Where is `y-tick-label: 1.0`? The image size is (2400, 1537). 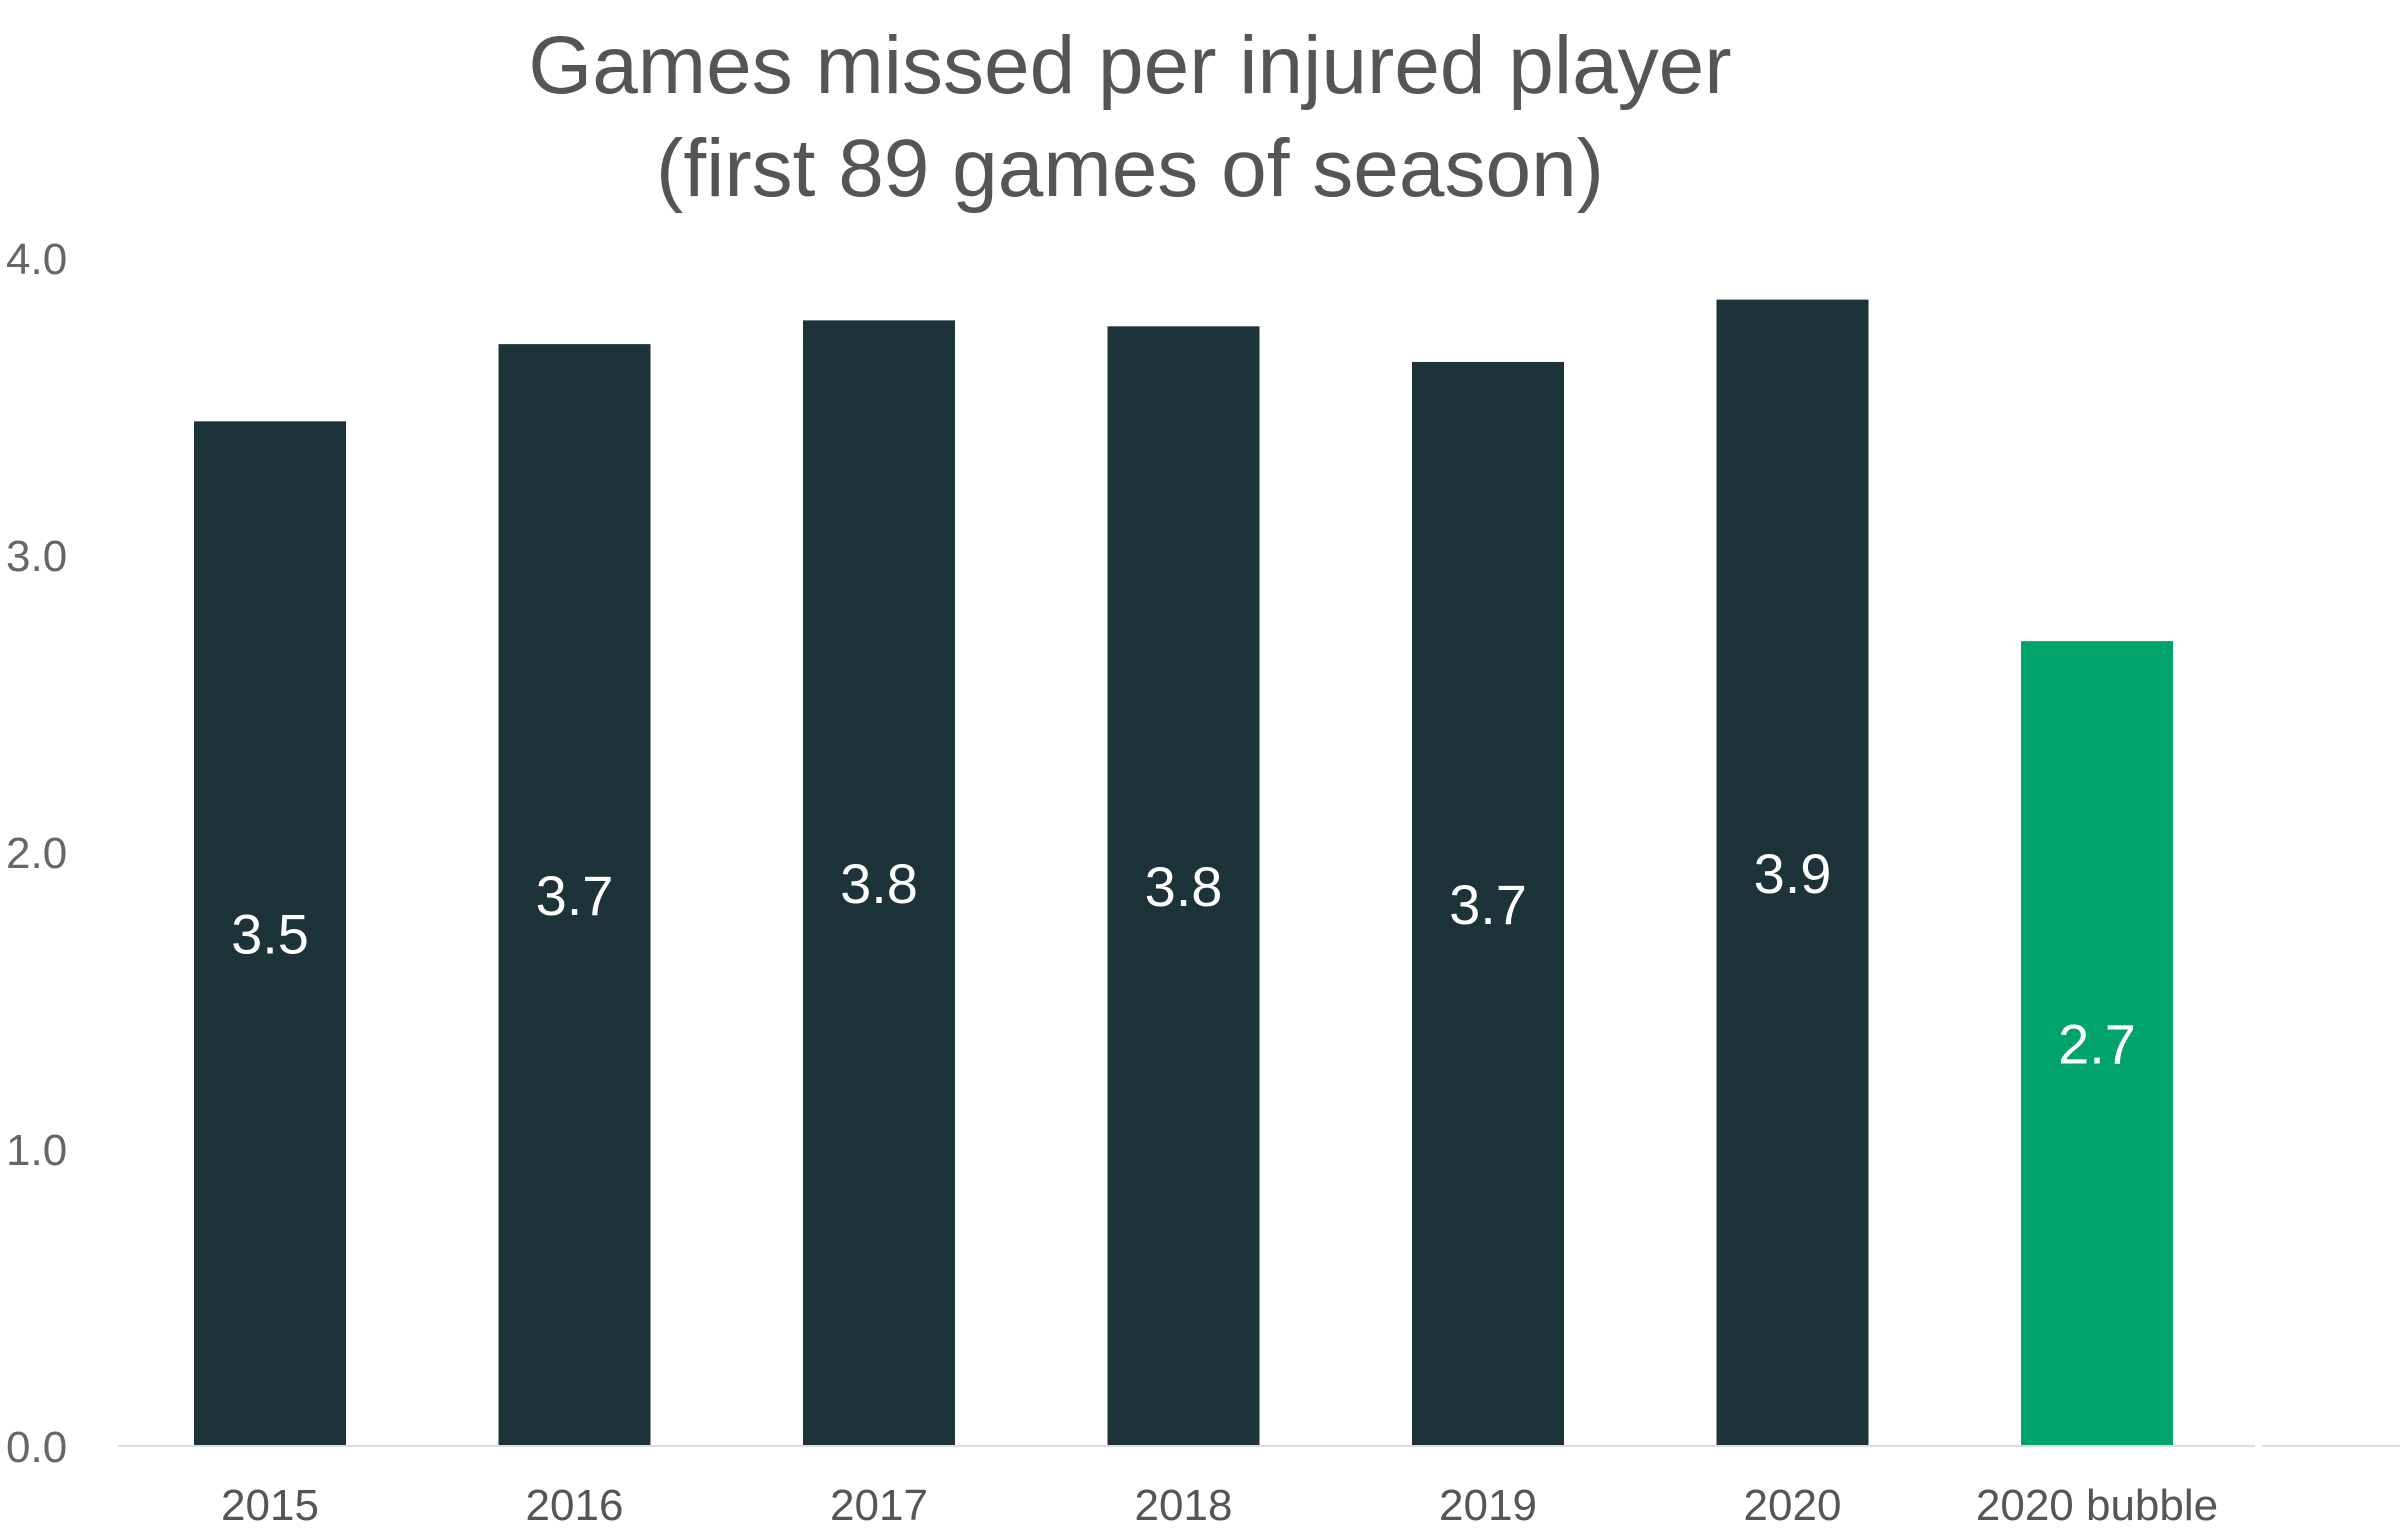
y-tick-label: 1.0 is located at coordinates (36, 1150).